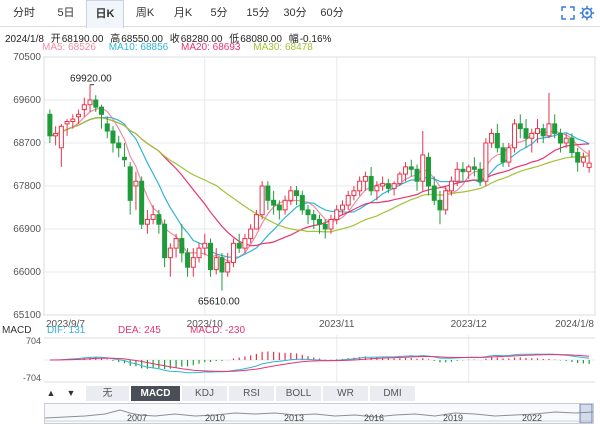 This screenshot has width=600, height=425. Describe the element at coordinates (27, 100) in the screenshot. I see `y-tick-label: 69600` at that location.